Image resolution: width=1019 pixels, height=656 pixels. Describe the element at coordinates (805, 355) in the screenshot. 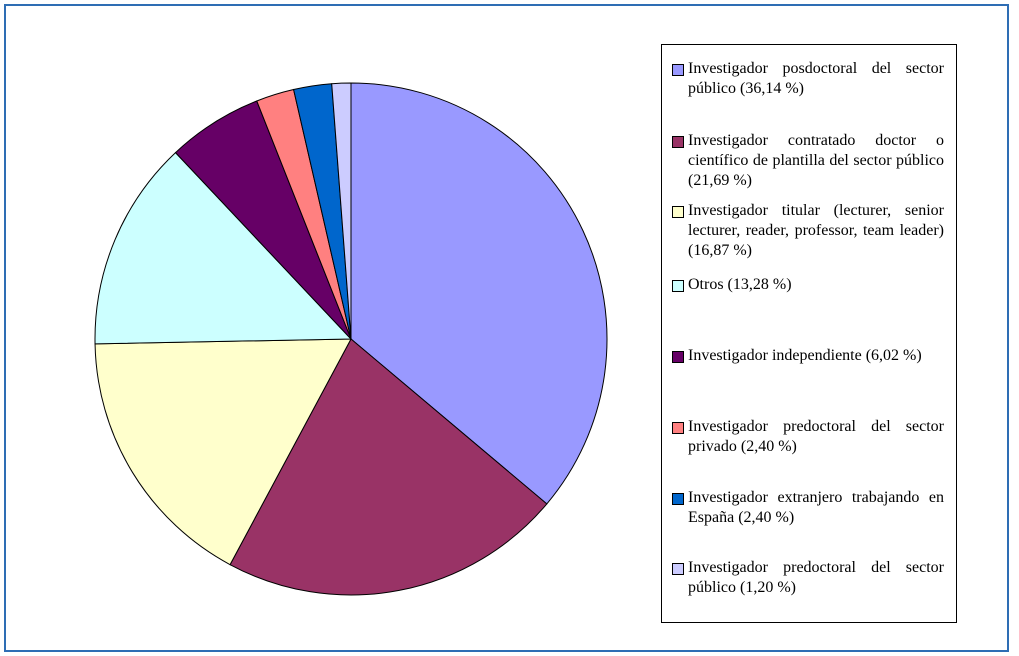

I see `legend-label: Investigador independiente (6,02 %)` at that location.